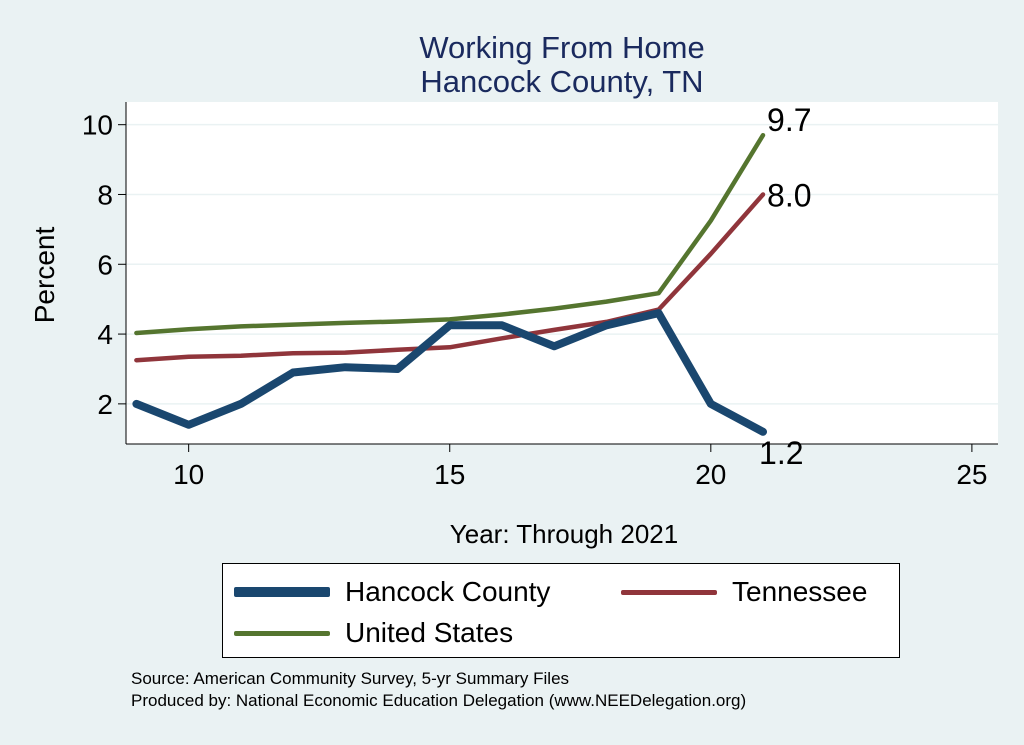 Image resolution: width=1024 pixels, height=745 pixels. What do you see at coordinates (282, 592) in the screenshot?
I see `legend-swatch-hancock-county` at bounding box center [282, 592].